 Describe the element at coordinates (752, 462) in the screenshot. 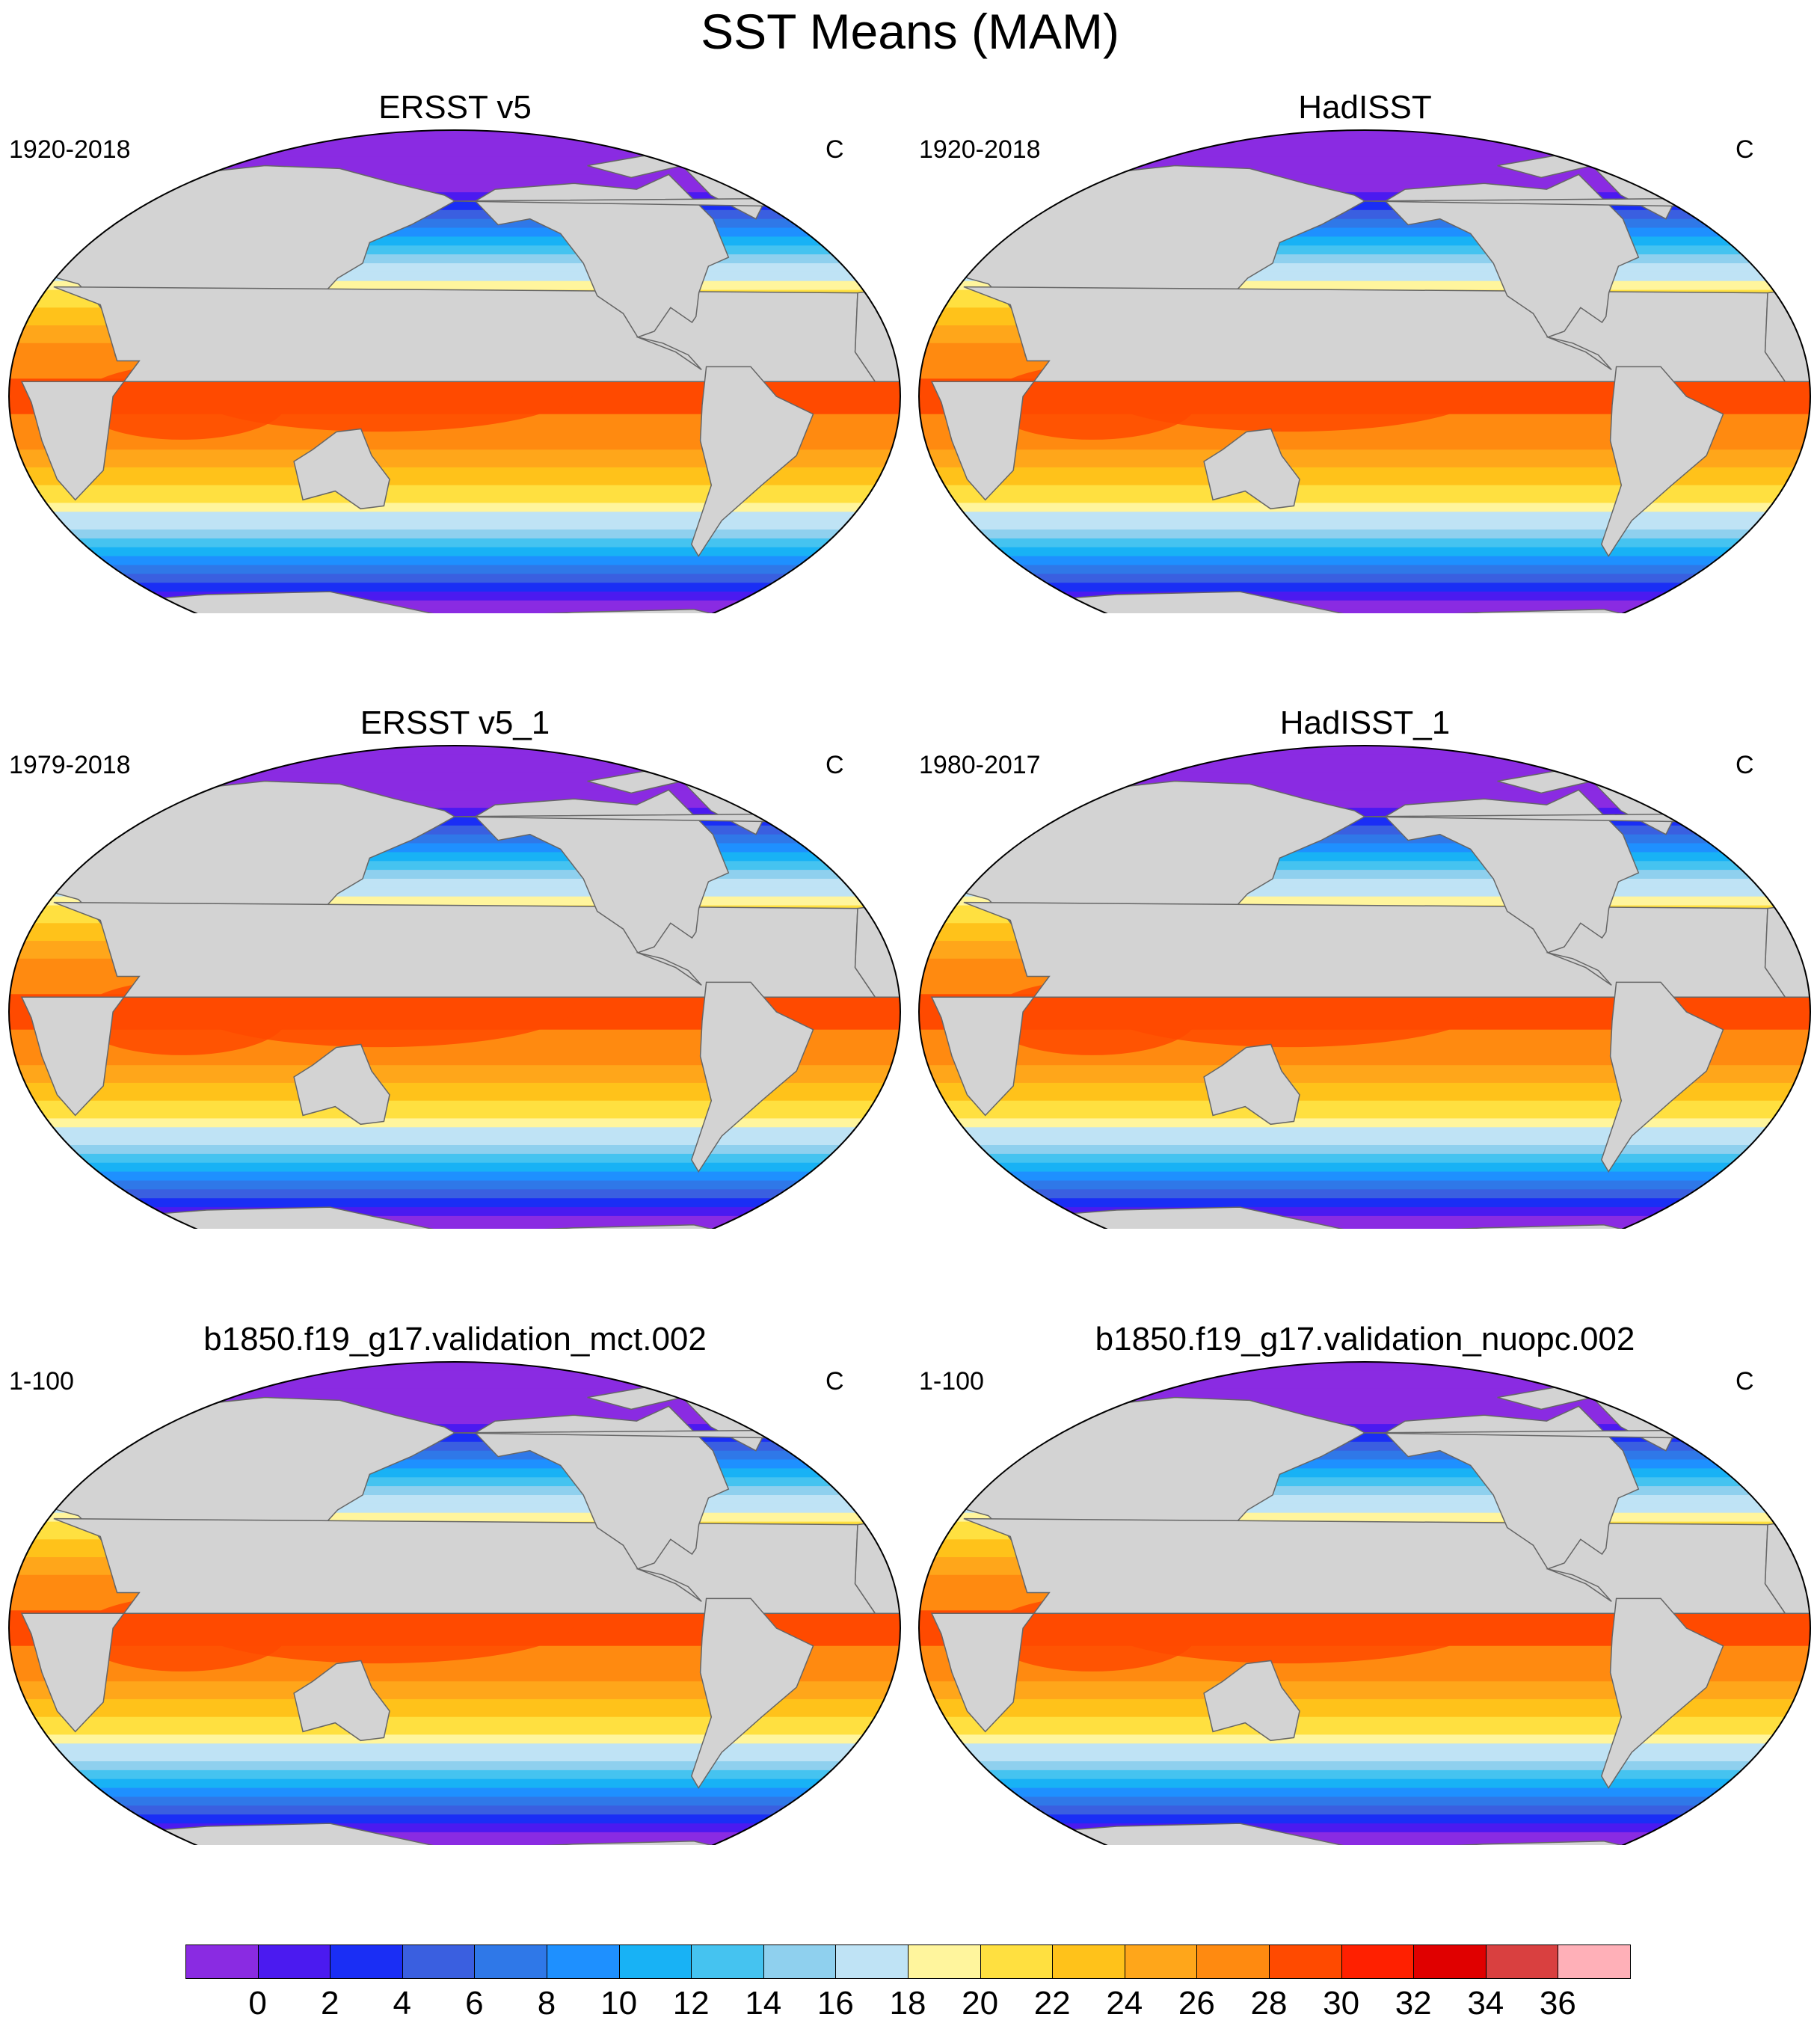

I see `land-south-america` at that location.